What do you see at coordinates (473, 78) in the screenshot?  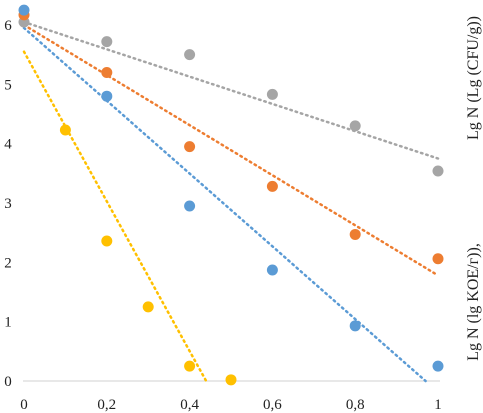 I see `y-axis-label-top: Lg N (Lg (CFU/g))` at bounding box center [473, 78].